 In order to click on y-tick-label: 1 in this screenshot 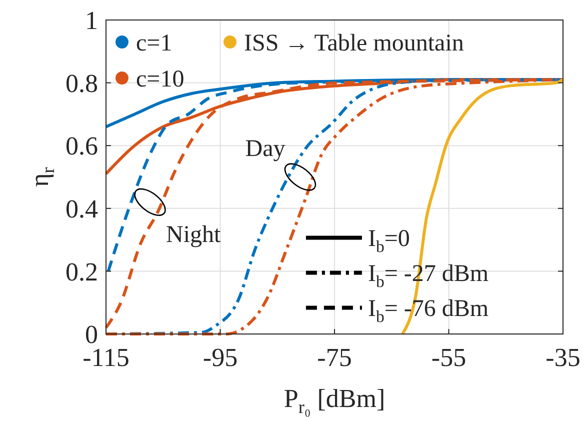, I will do `click(91, 21)`.